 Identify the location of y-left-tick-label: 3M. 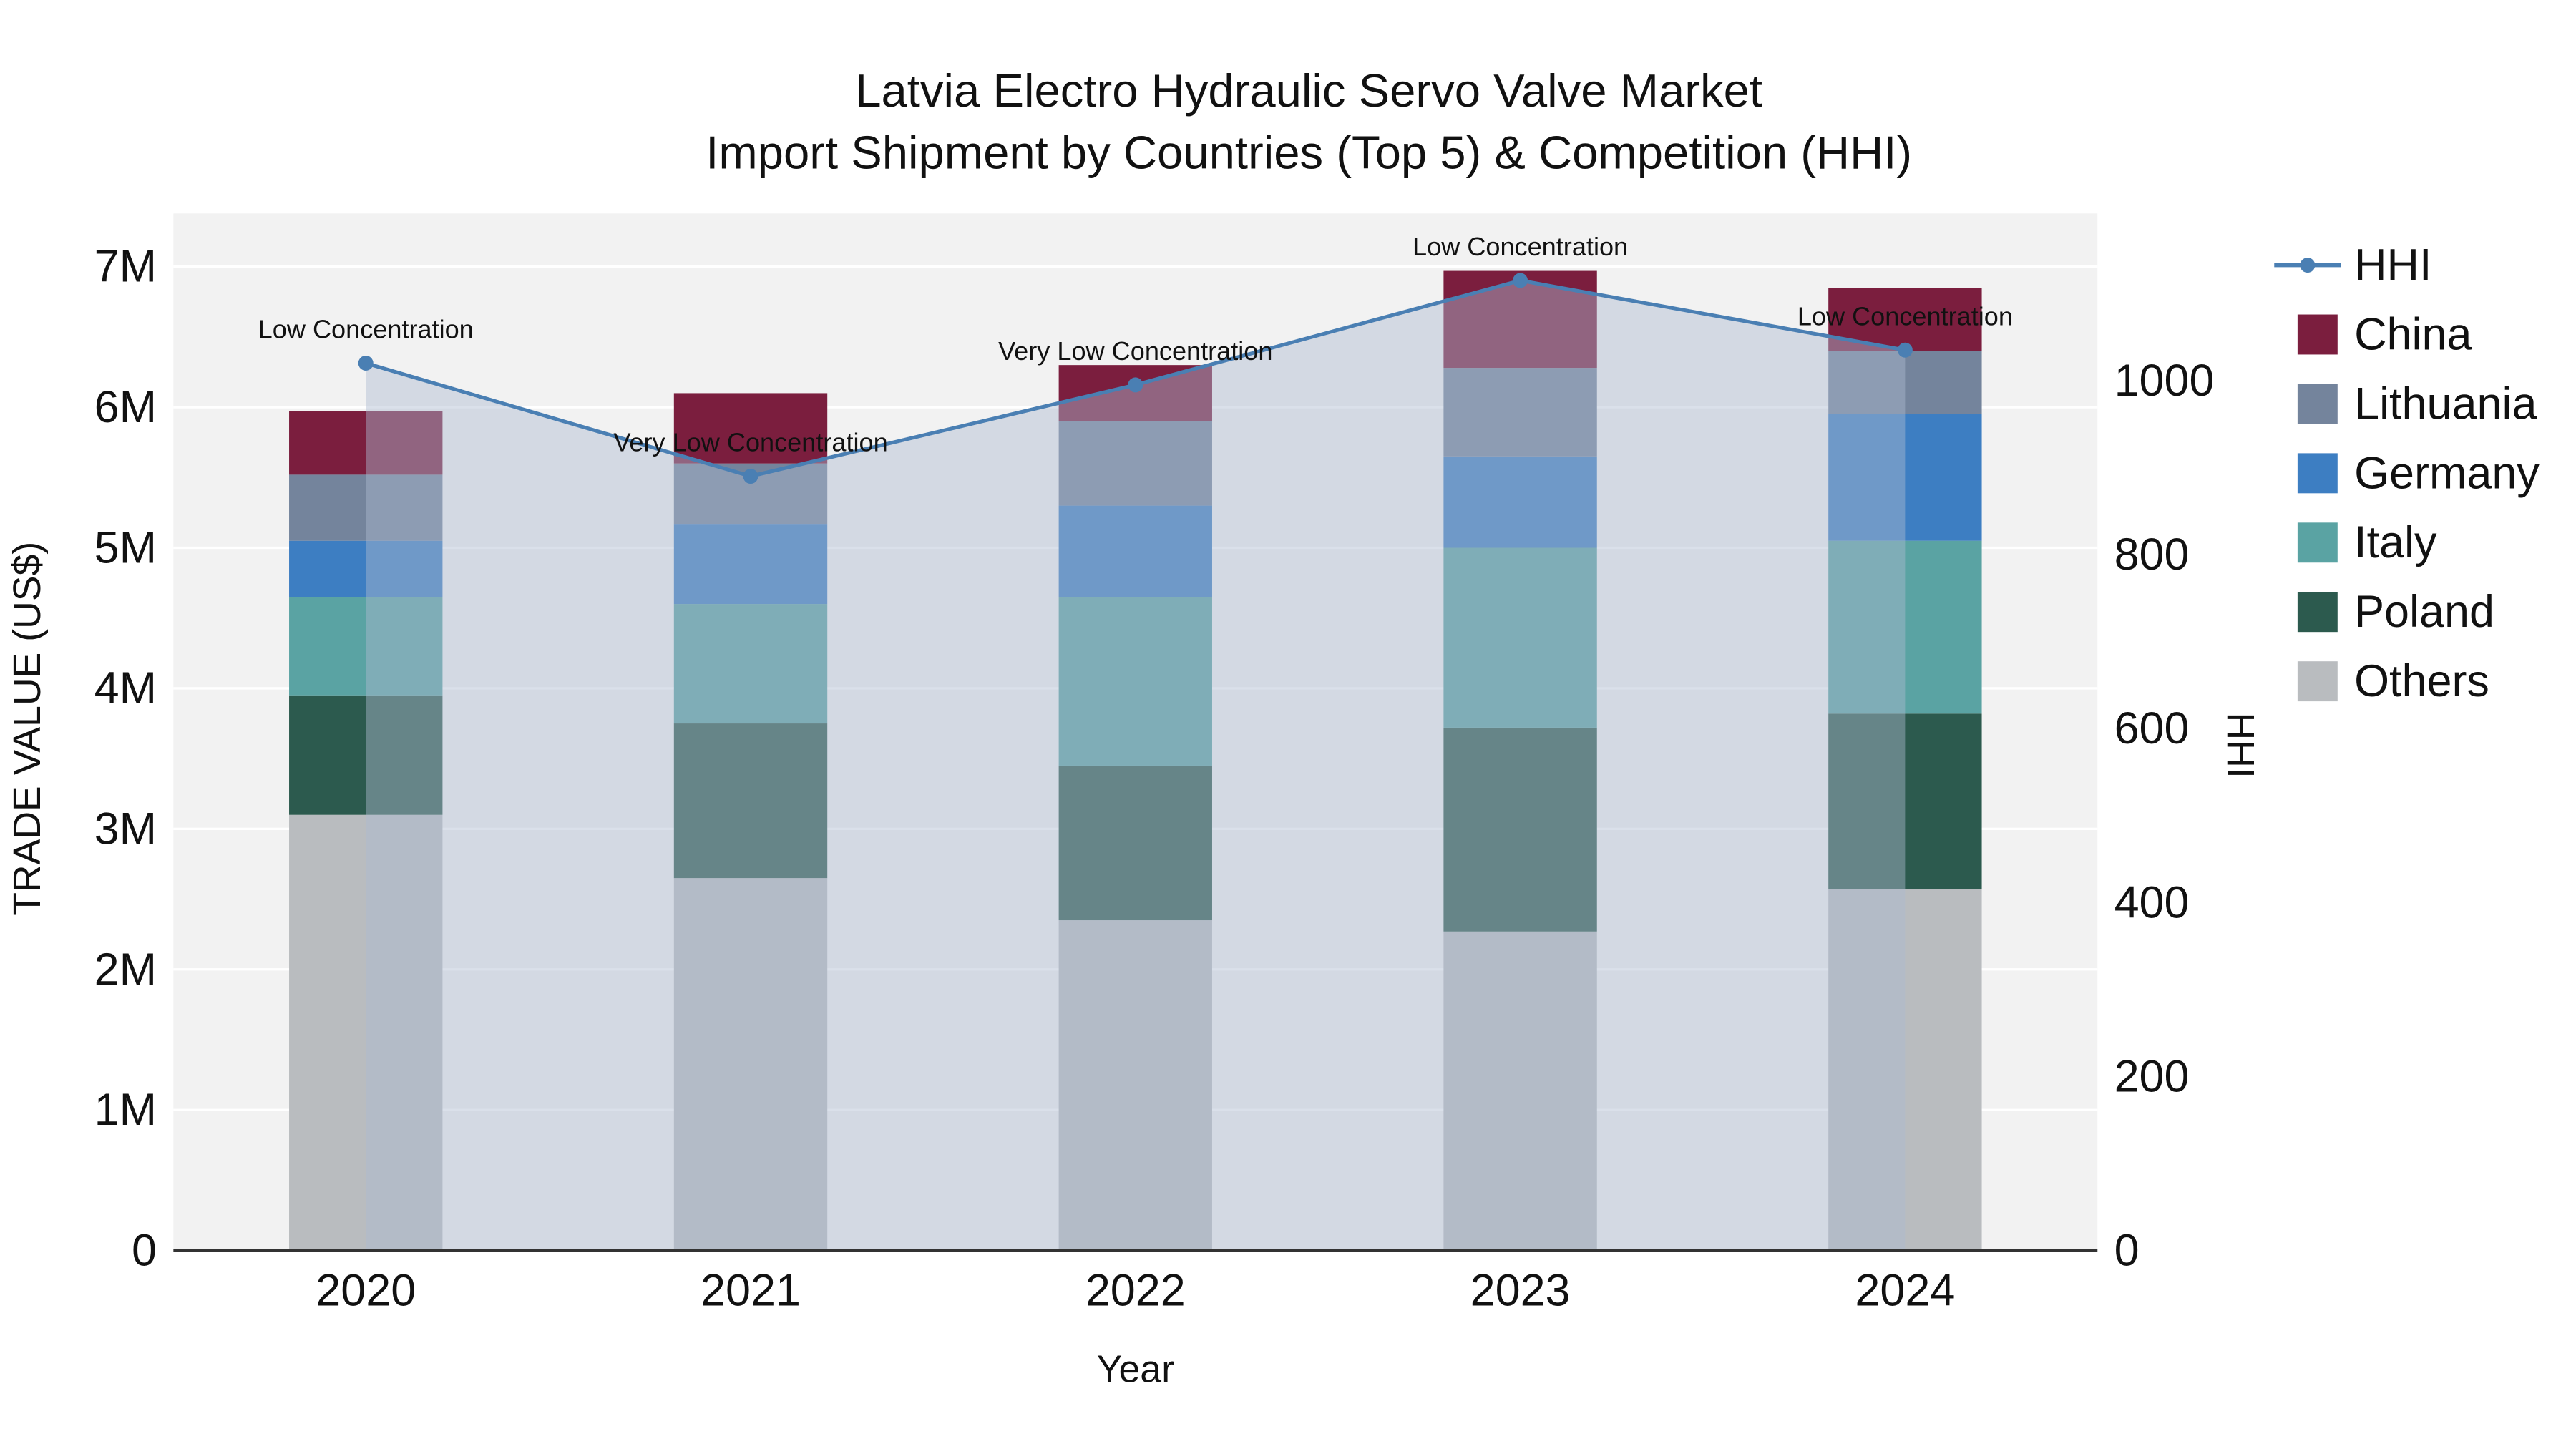
(125, 829).